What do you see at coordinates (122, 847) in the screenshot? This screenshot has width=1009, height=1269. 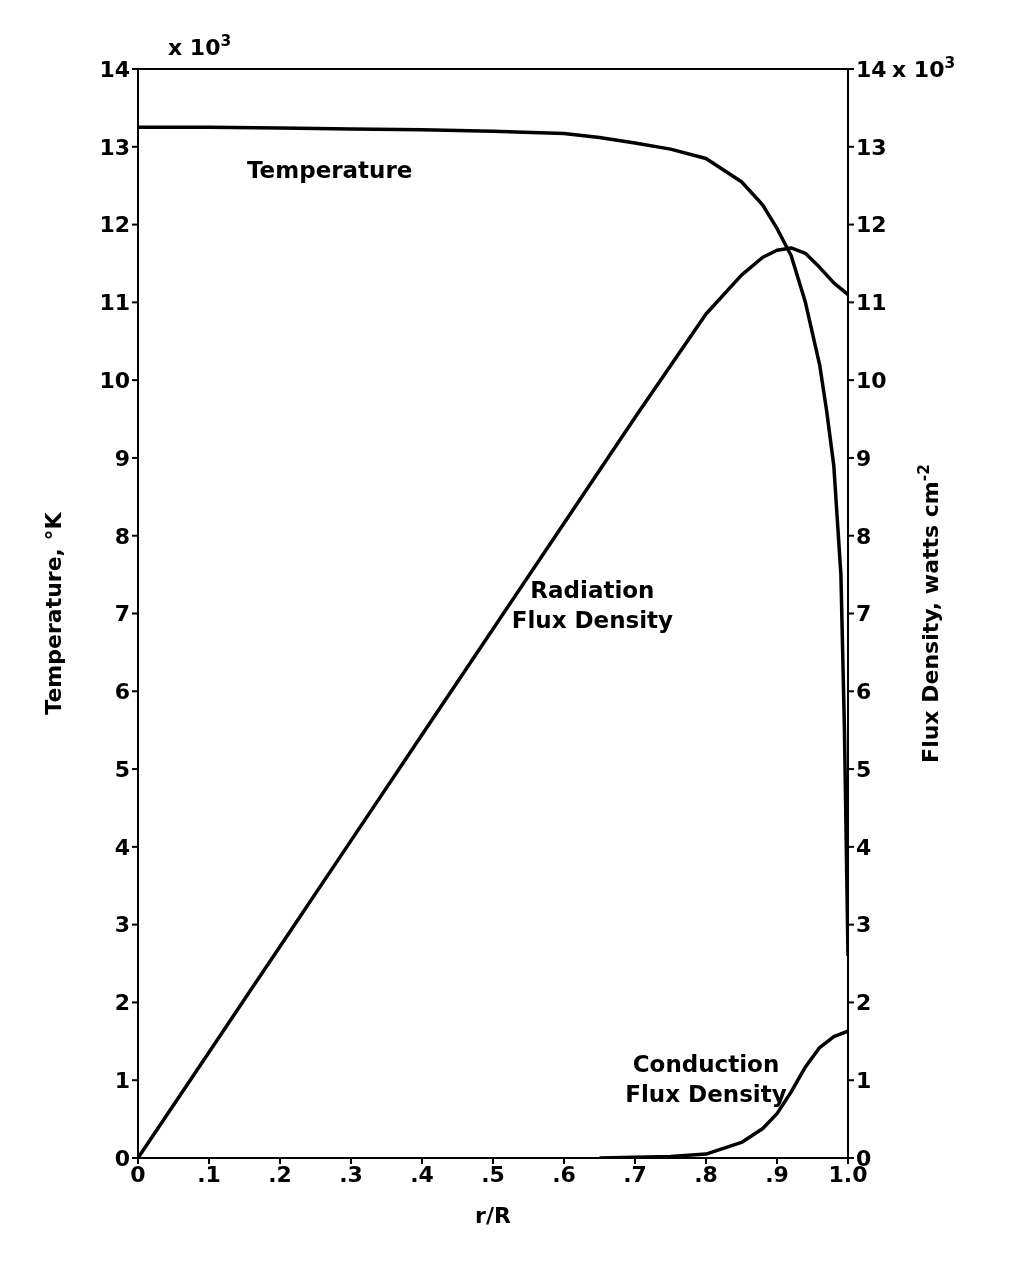 I see `y-tick-label: 4` at bounding box center [122, 847].